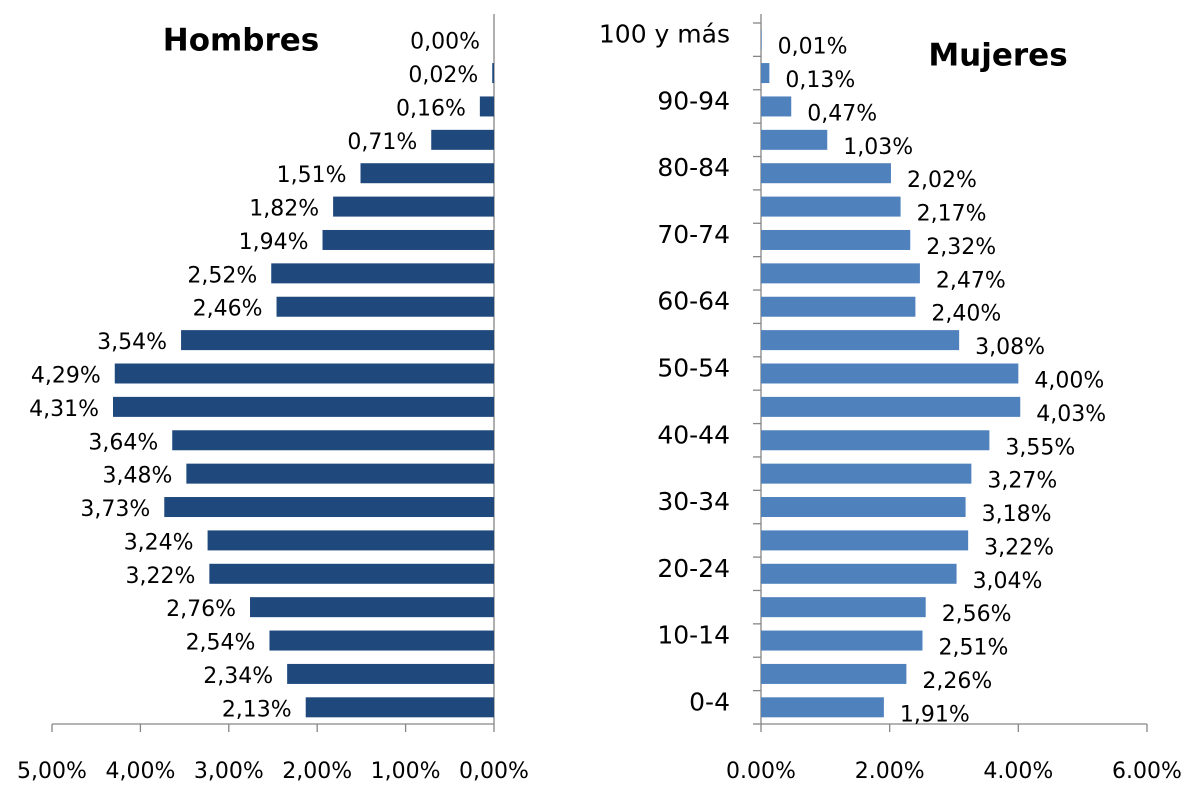 The width and height of the screenshot is (1192, 787). What do you see at coordinates (693, 234) in the screenshot?
I see `category-label: 70-74` at bounding box center [693, 234].